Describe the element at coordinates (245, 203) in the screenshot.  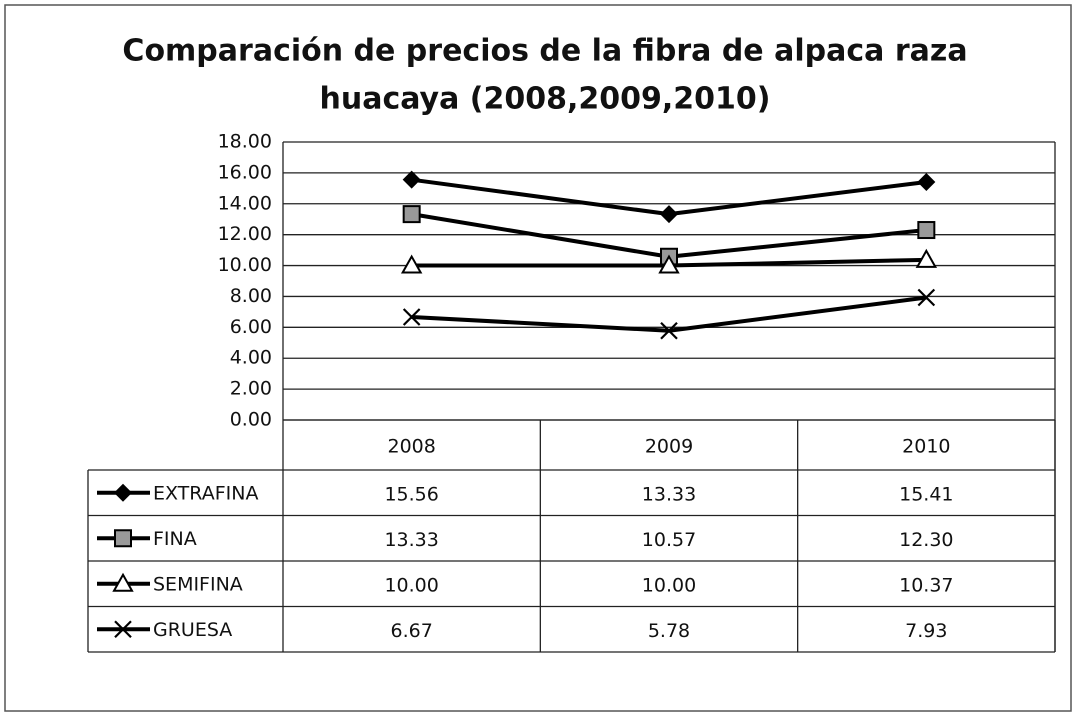
I see `y-tick-label: 14.00` at that location.